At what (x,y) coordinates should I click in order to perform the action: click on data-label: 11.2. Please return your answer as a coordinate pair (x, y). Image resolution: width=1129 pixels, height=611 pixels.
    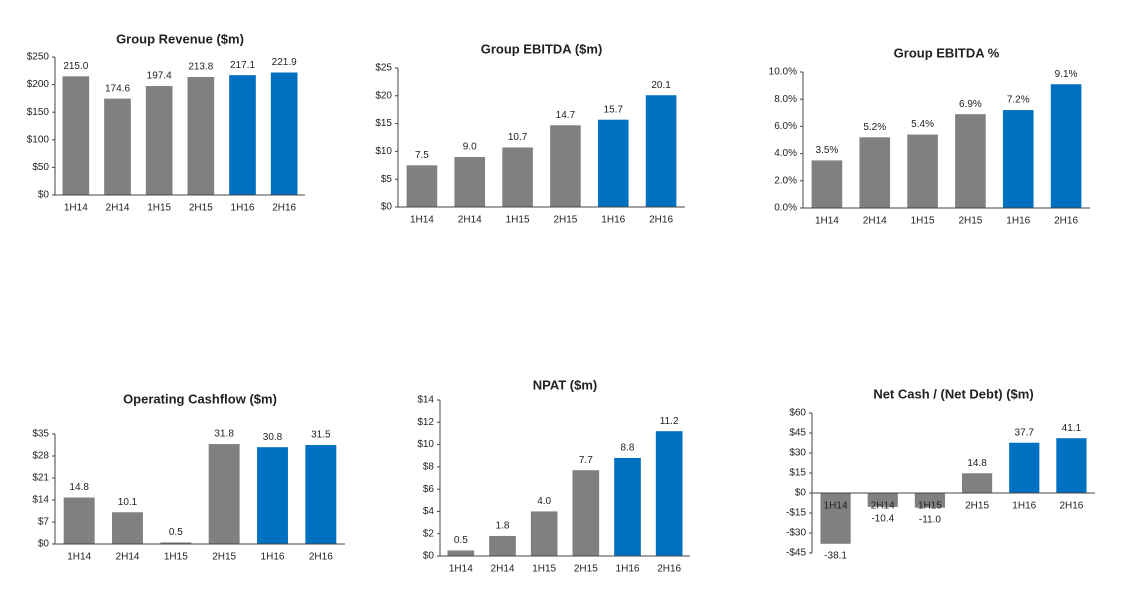
    Looking at the image, I should click on (669, 421).